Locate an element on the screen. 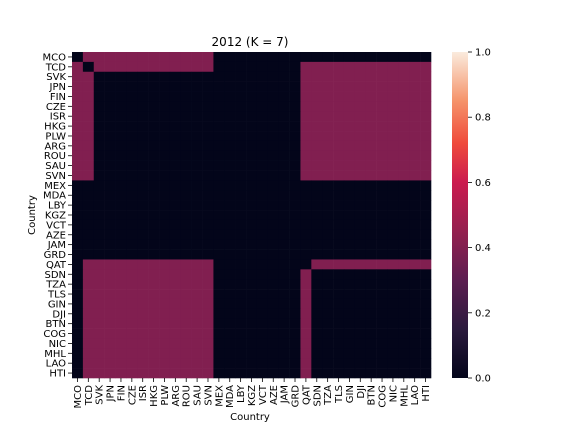 This screenshot has width=576, height=432. y-tick-label: BTN is located at coordinates (56, 324).